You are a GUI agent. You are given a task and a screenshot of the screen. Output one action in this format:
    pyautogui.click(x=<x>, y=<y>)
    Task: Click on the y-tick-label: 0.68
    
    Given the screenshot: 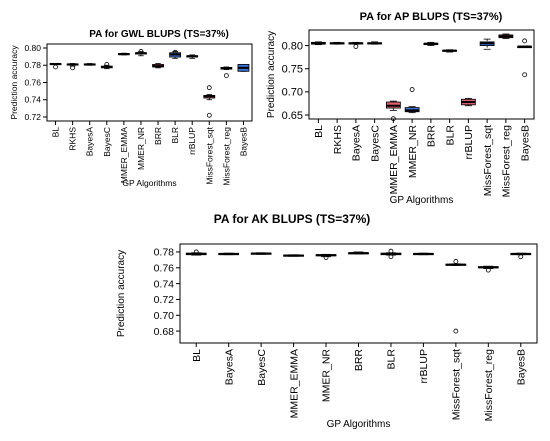 What is the action you would take?
    pyautogui.click(x=164, y=332)
    